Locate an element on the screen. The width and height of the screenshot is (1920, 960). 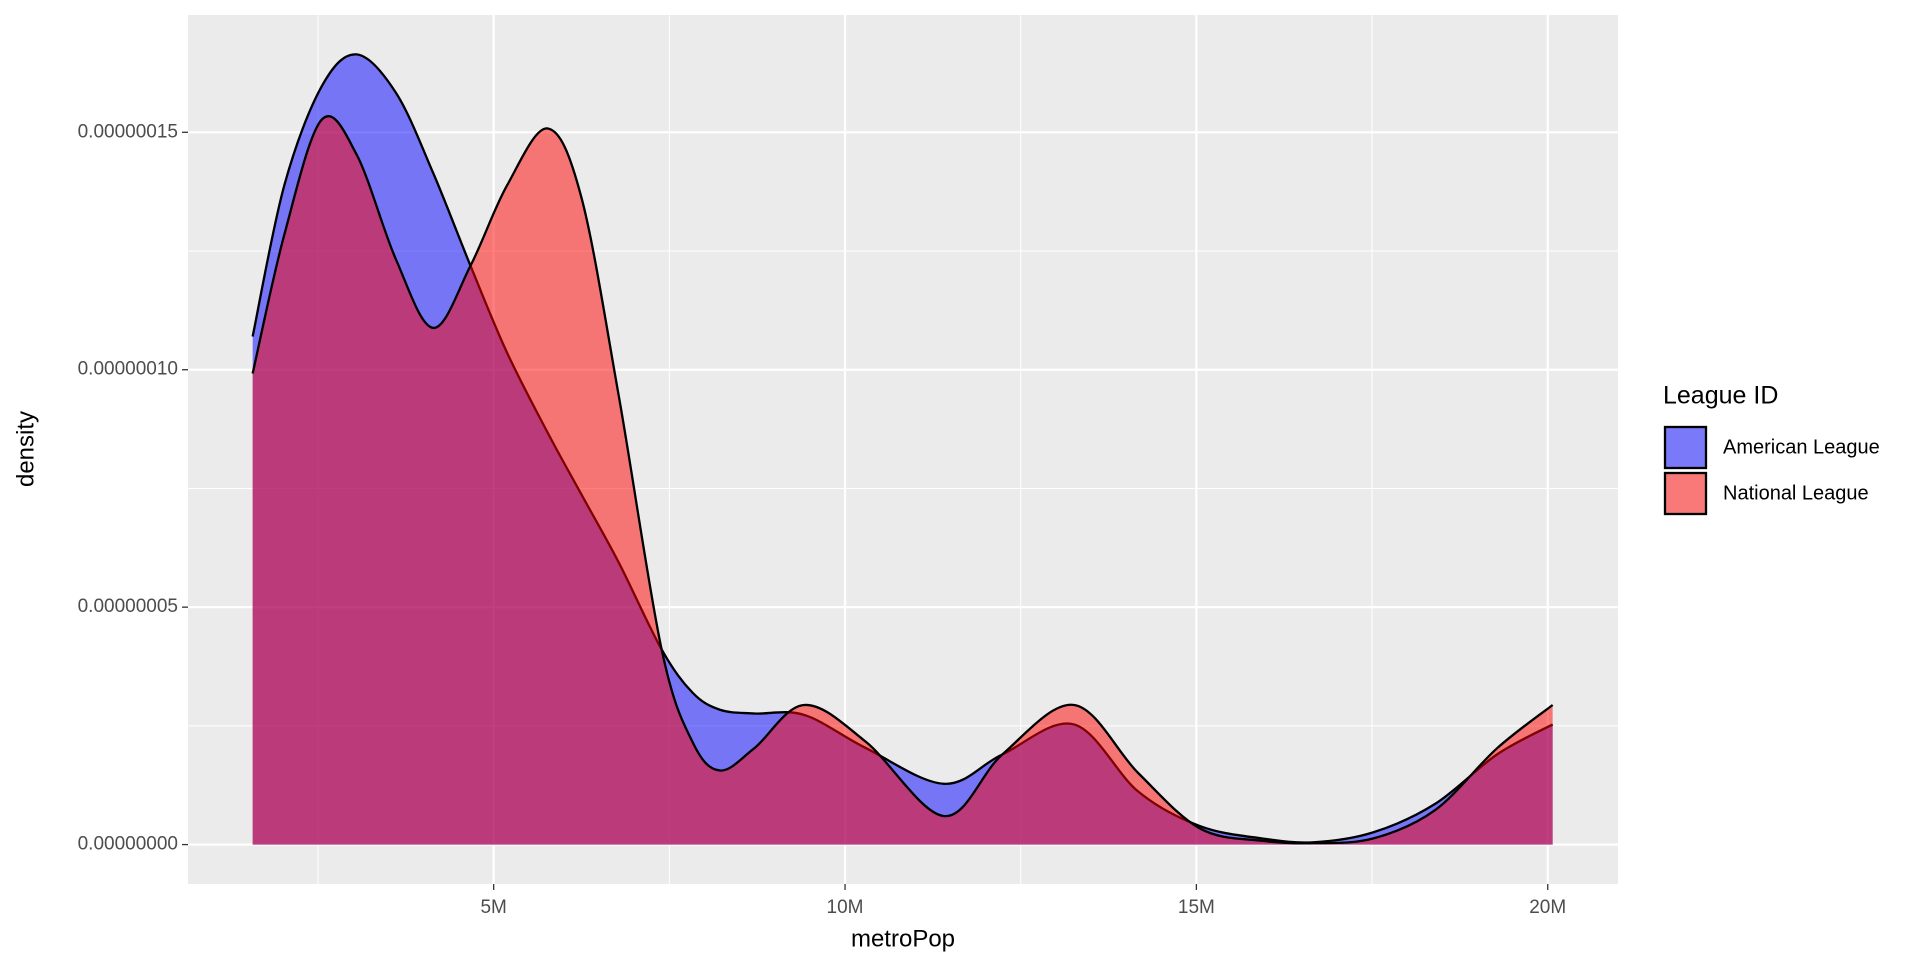
legend-label: American League is located at coordinates (1801, 447).